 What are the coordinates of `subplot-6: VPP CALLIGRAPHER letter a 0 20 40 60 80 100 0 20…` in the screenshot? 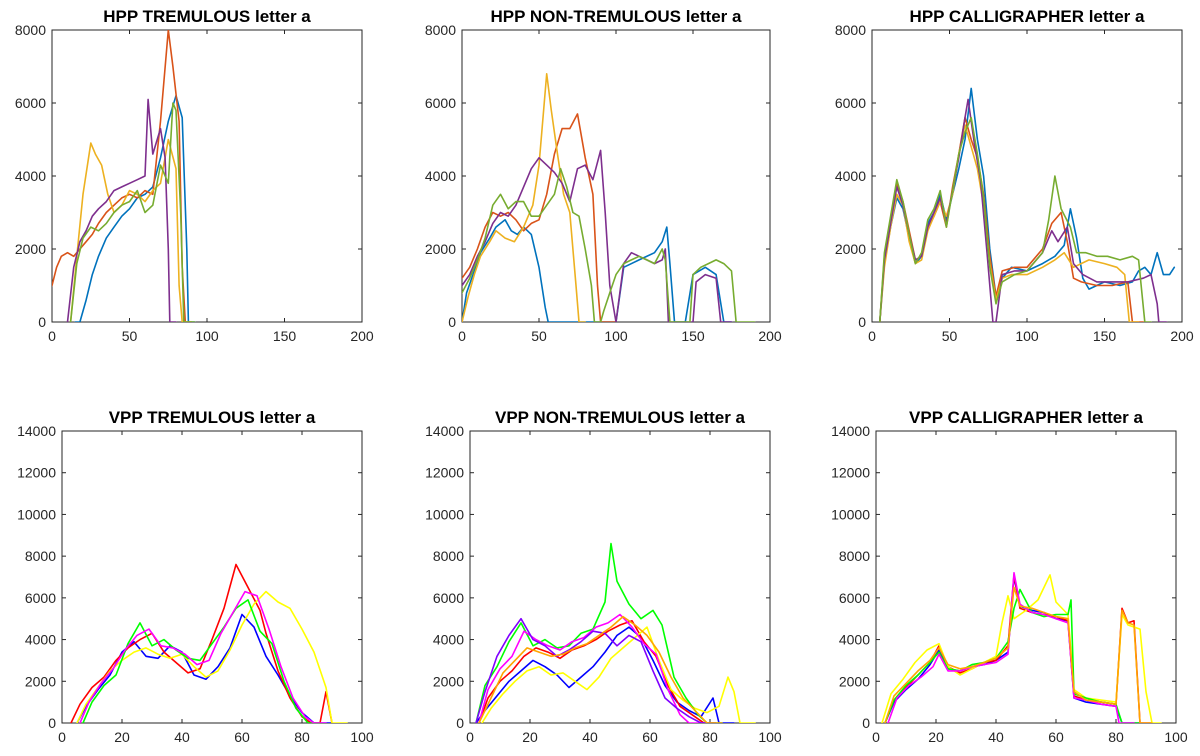 It's located at (1009, 576).